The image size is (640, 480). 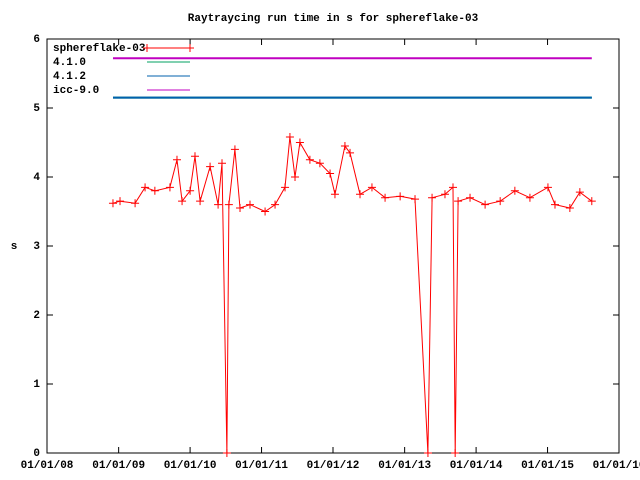 I want to click on x-tick-label: 01/01/13, so click(x=404, y=466).